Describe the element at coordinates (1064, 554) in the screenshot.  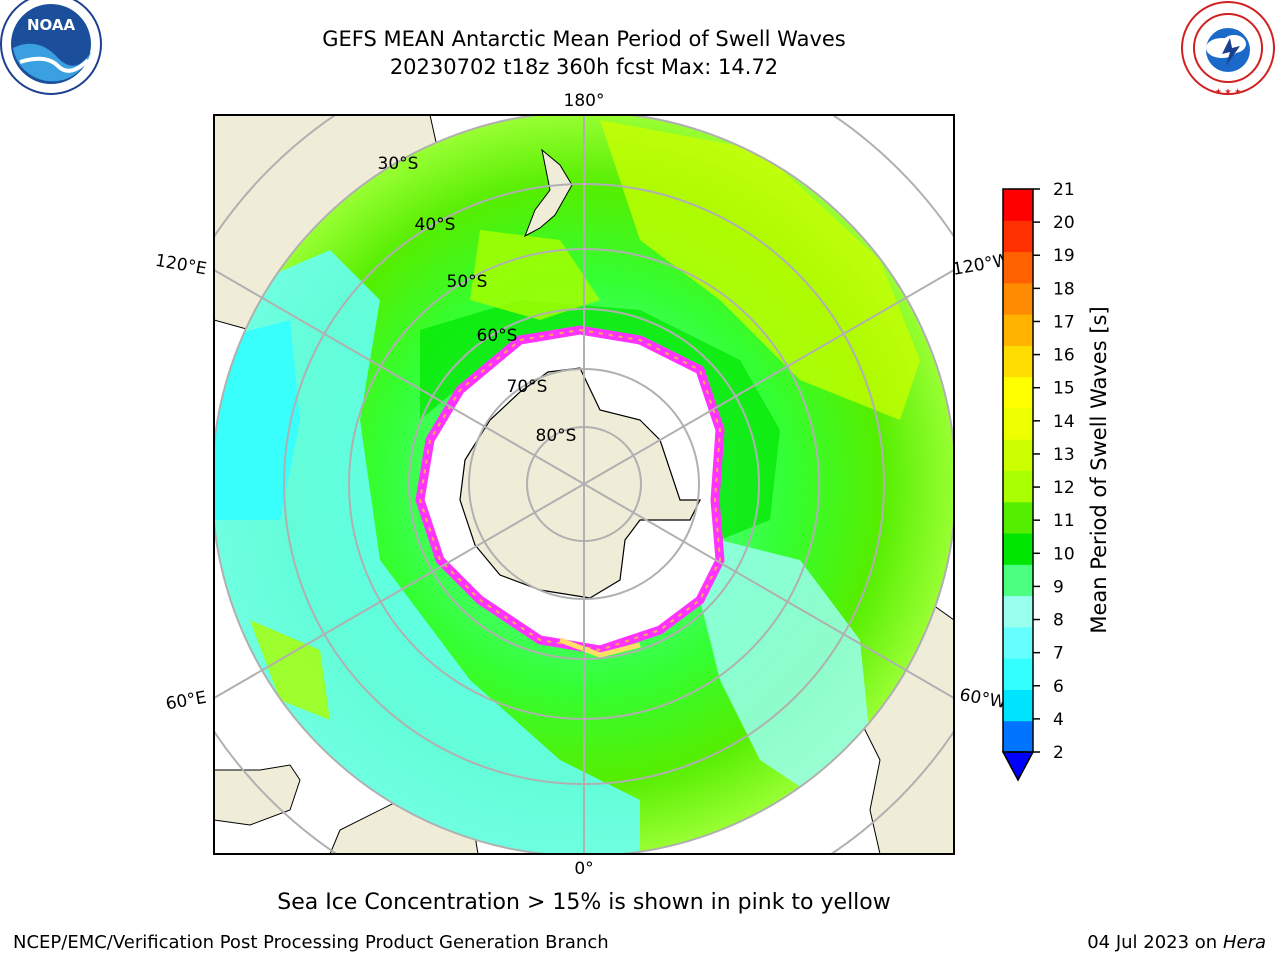
I see `colorbar-tick-label: 10` at that location.